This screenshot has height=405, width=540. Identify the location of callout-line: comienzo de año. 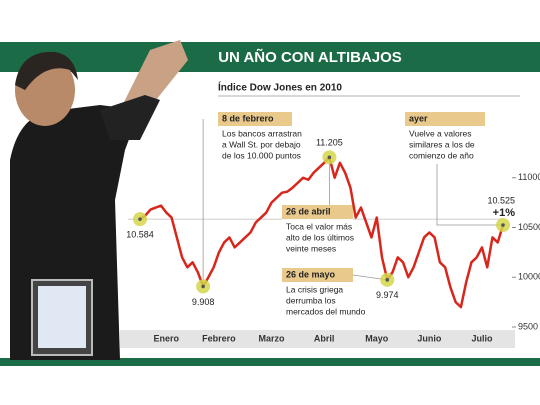
(441, 155).